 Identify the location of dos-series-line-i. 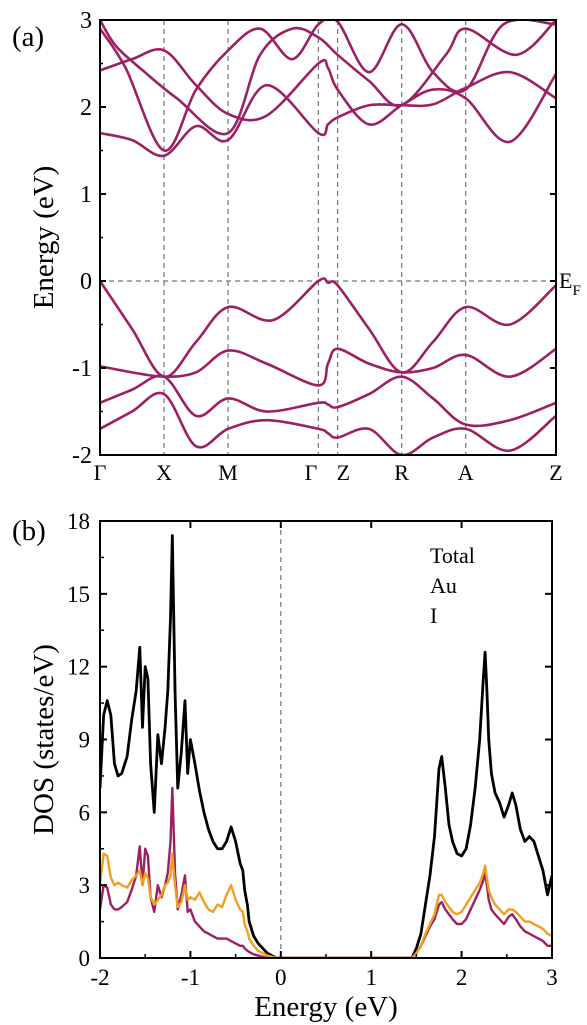
(326, 872).